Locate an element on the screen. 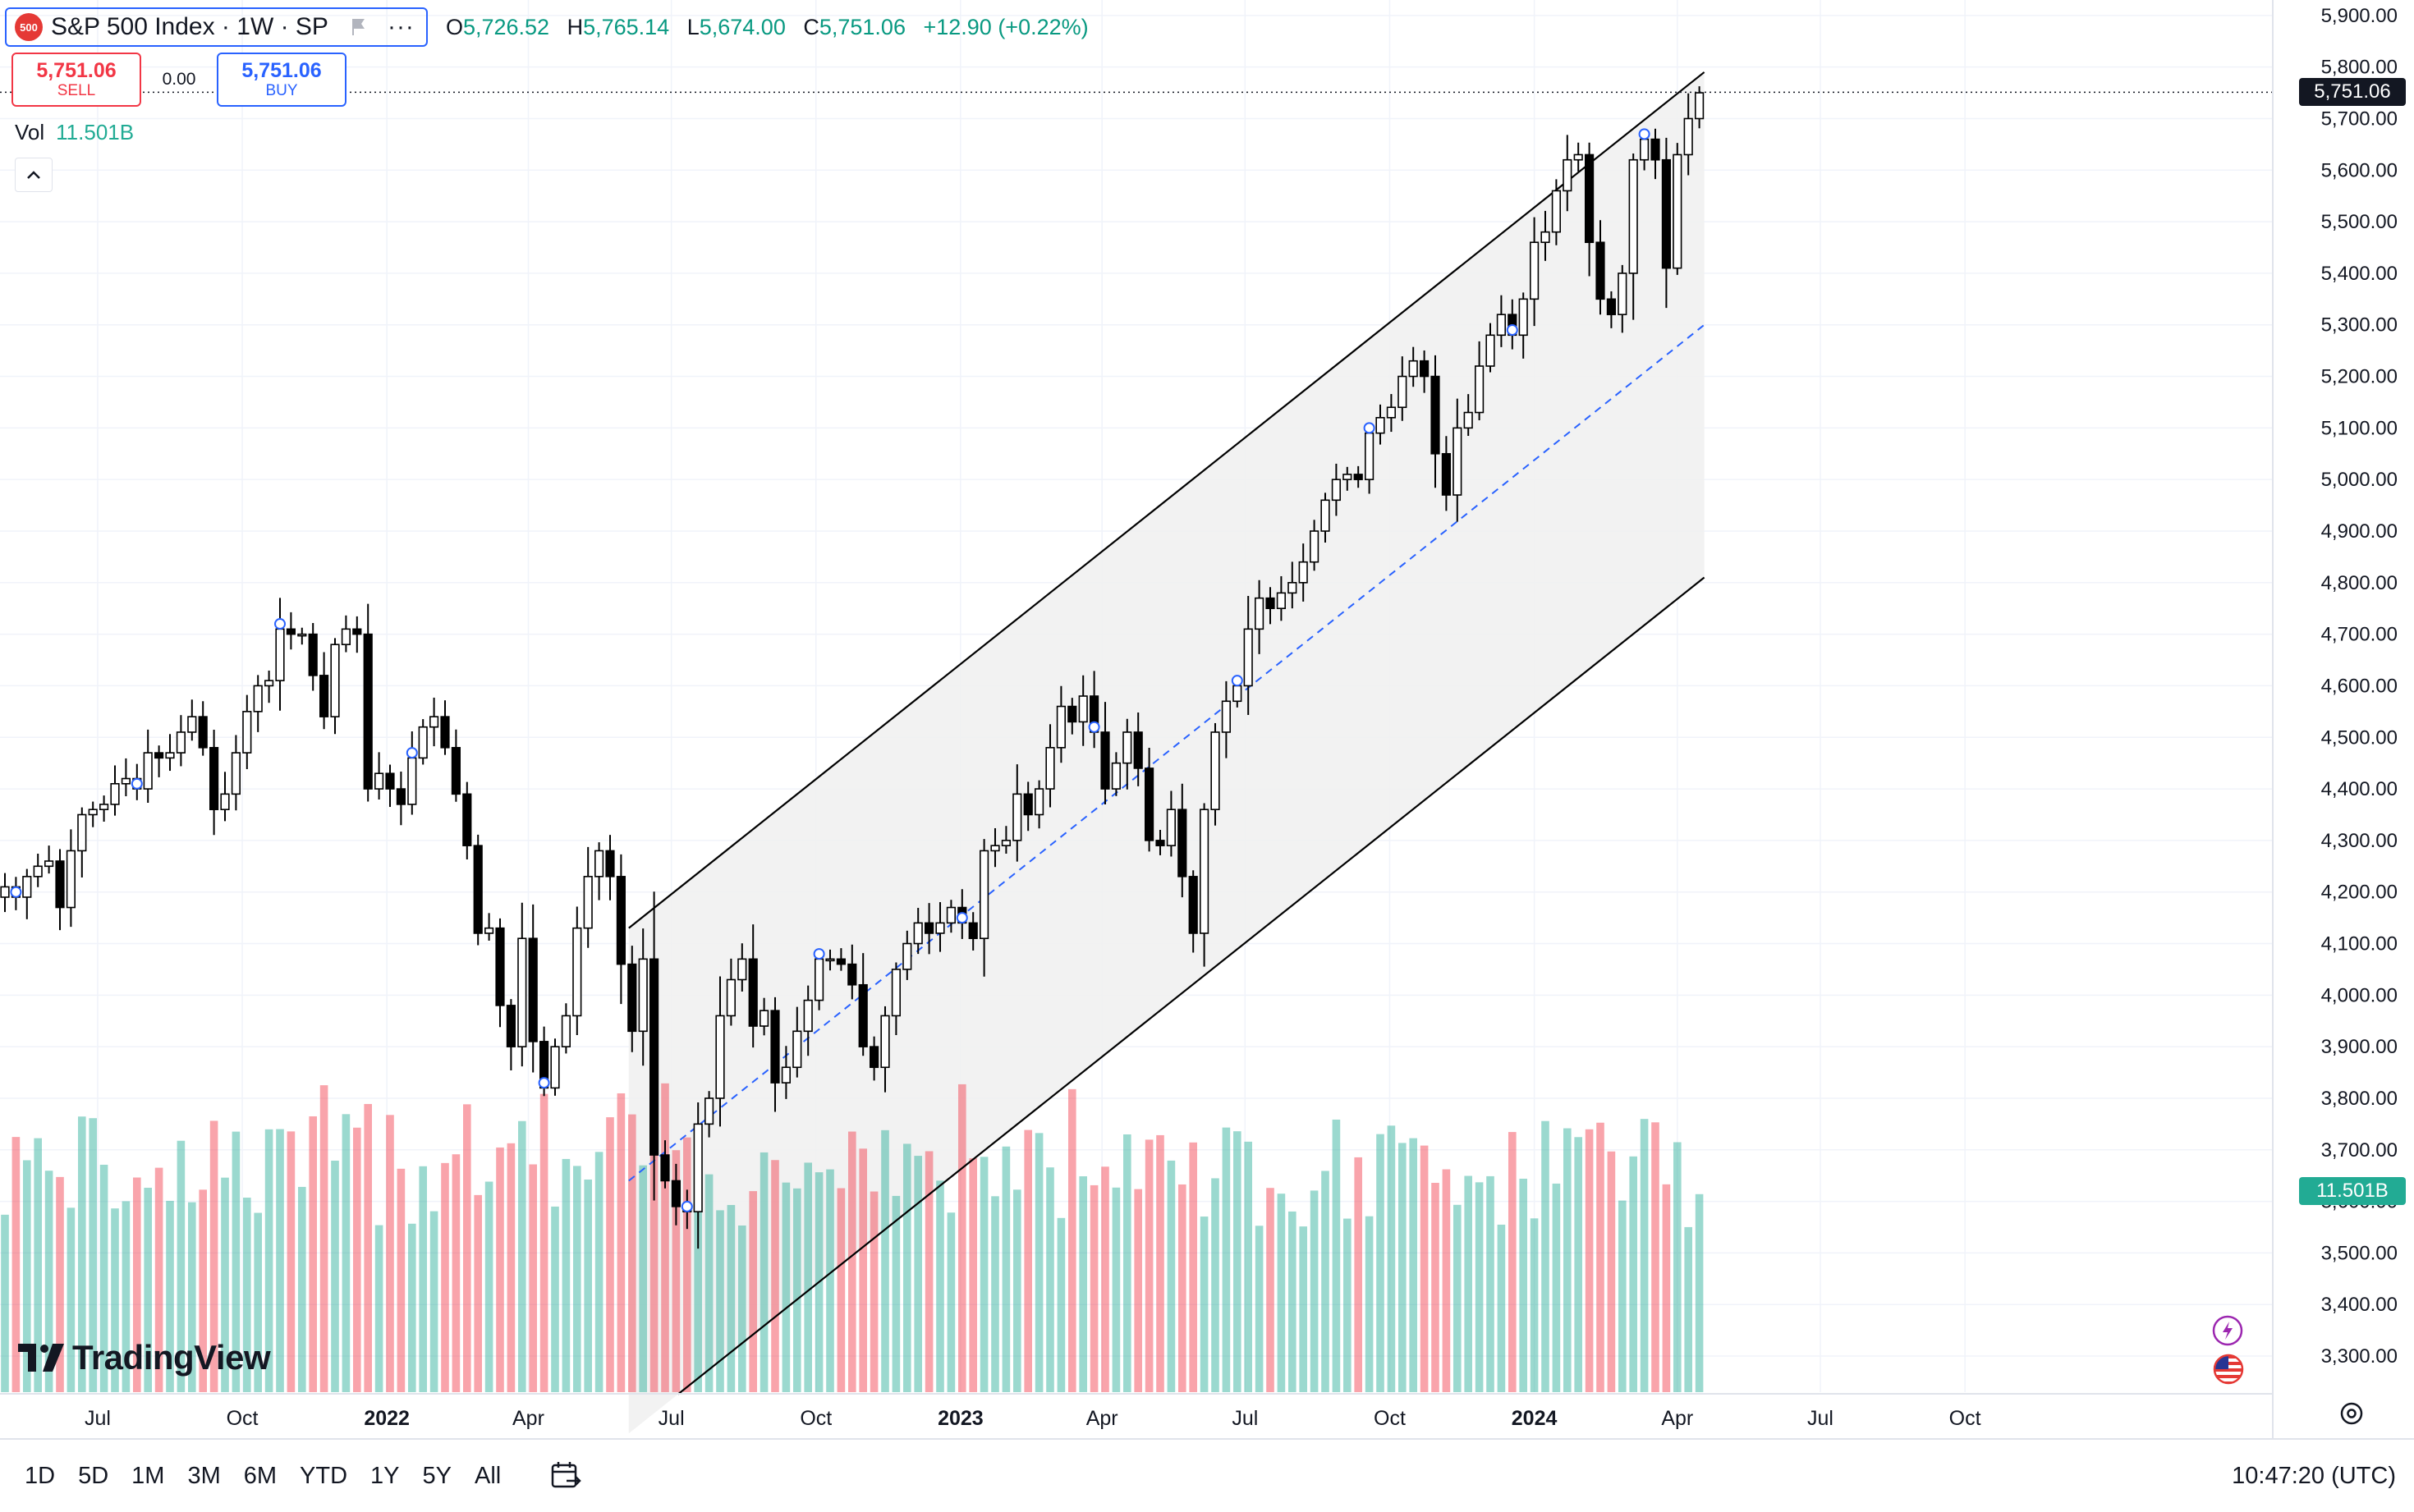 Image resolution: width=2414 pixels, height=1512 pixels. utc-clock: 10:47:20 (UTC) is located at coordinates (2314, 1475).